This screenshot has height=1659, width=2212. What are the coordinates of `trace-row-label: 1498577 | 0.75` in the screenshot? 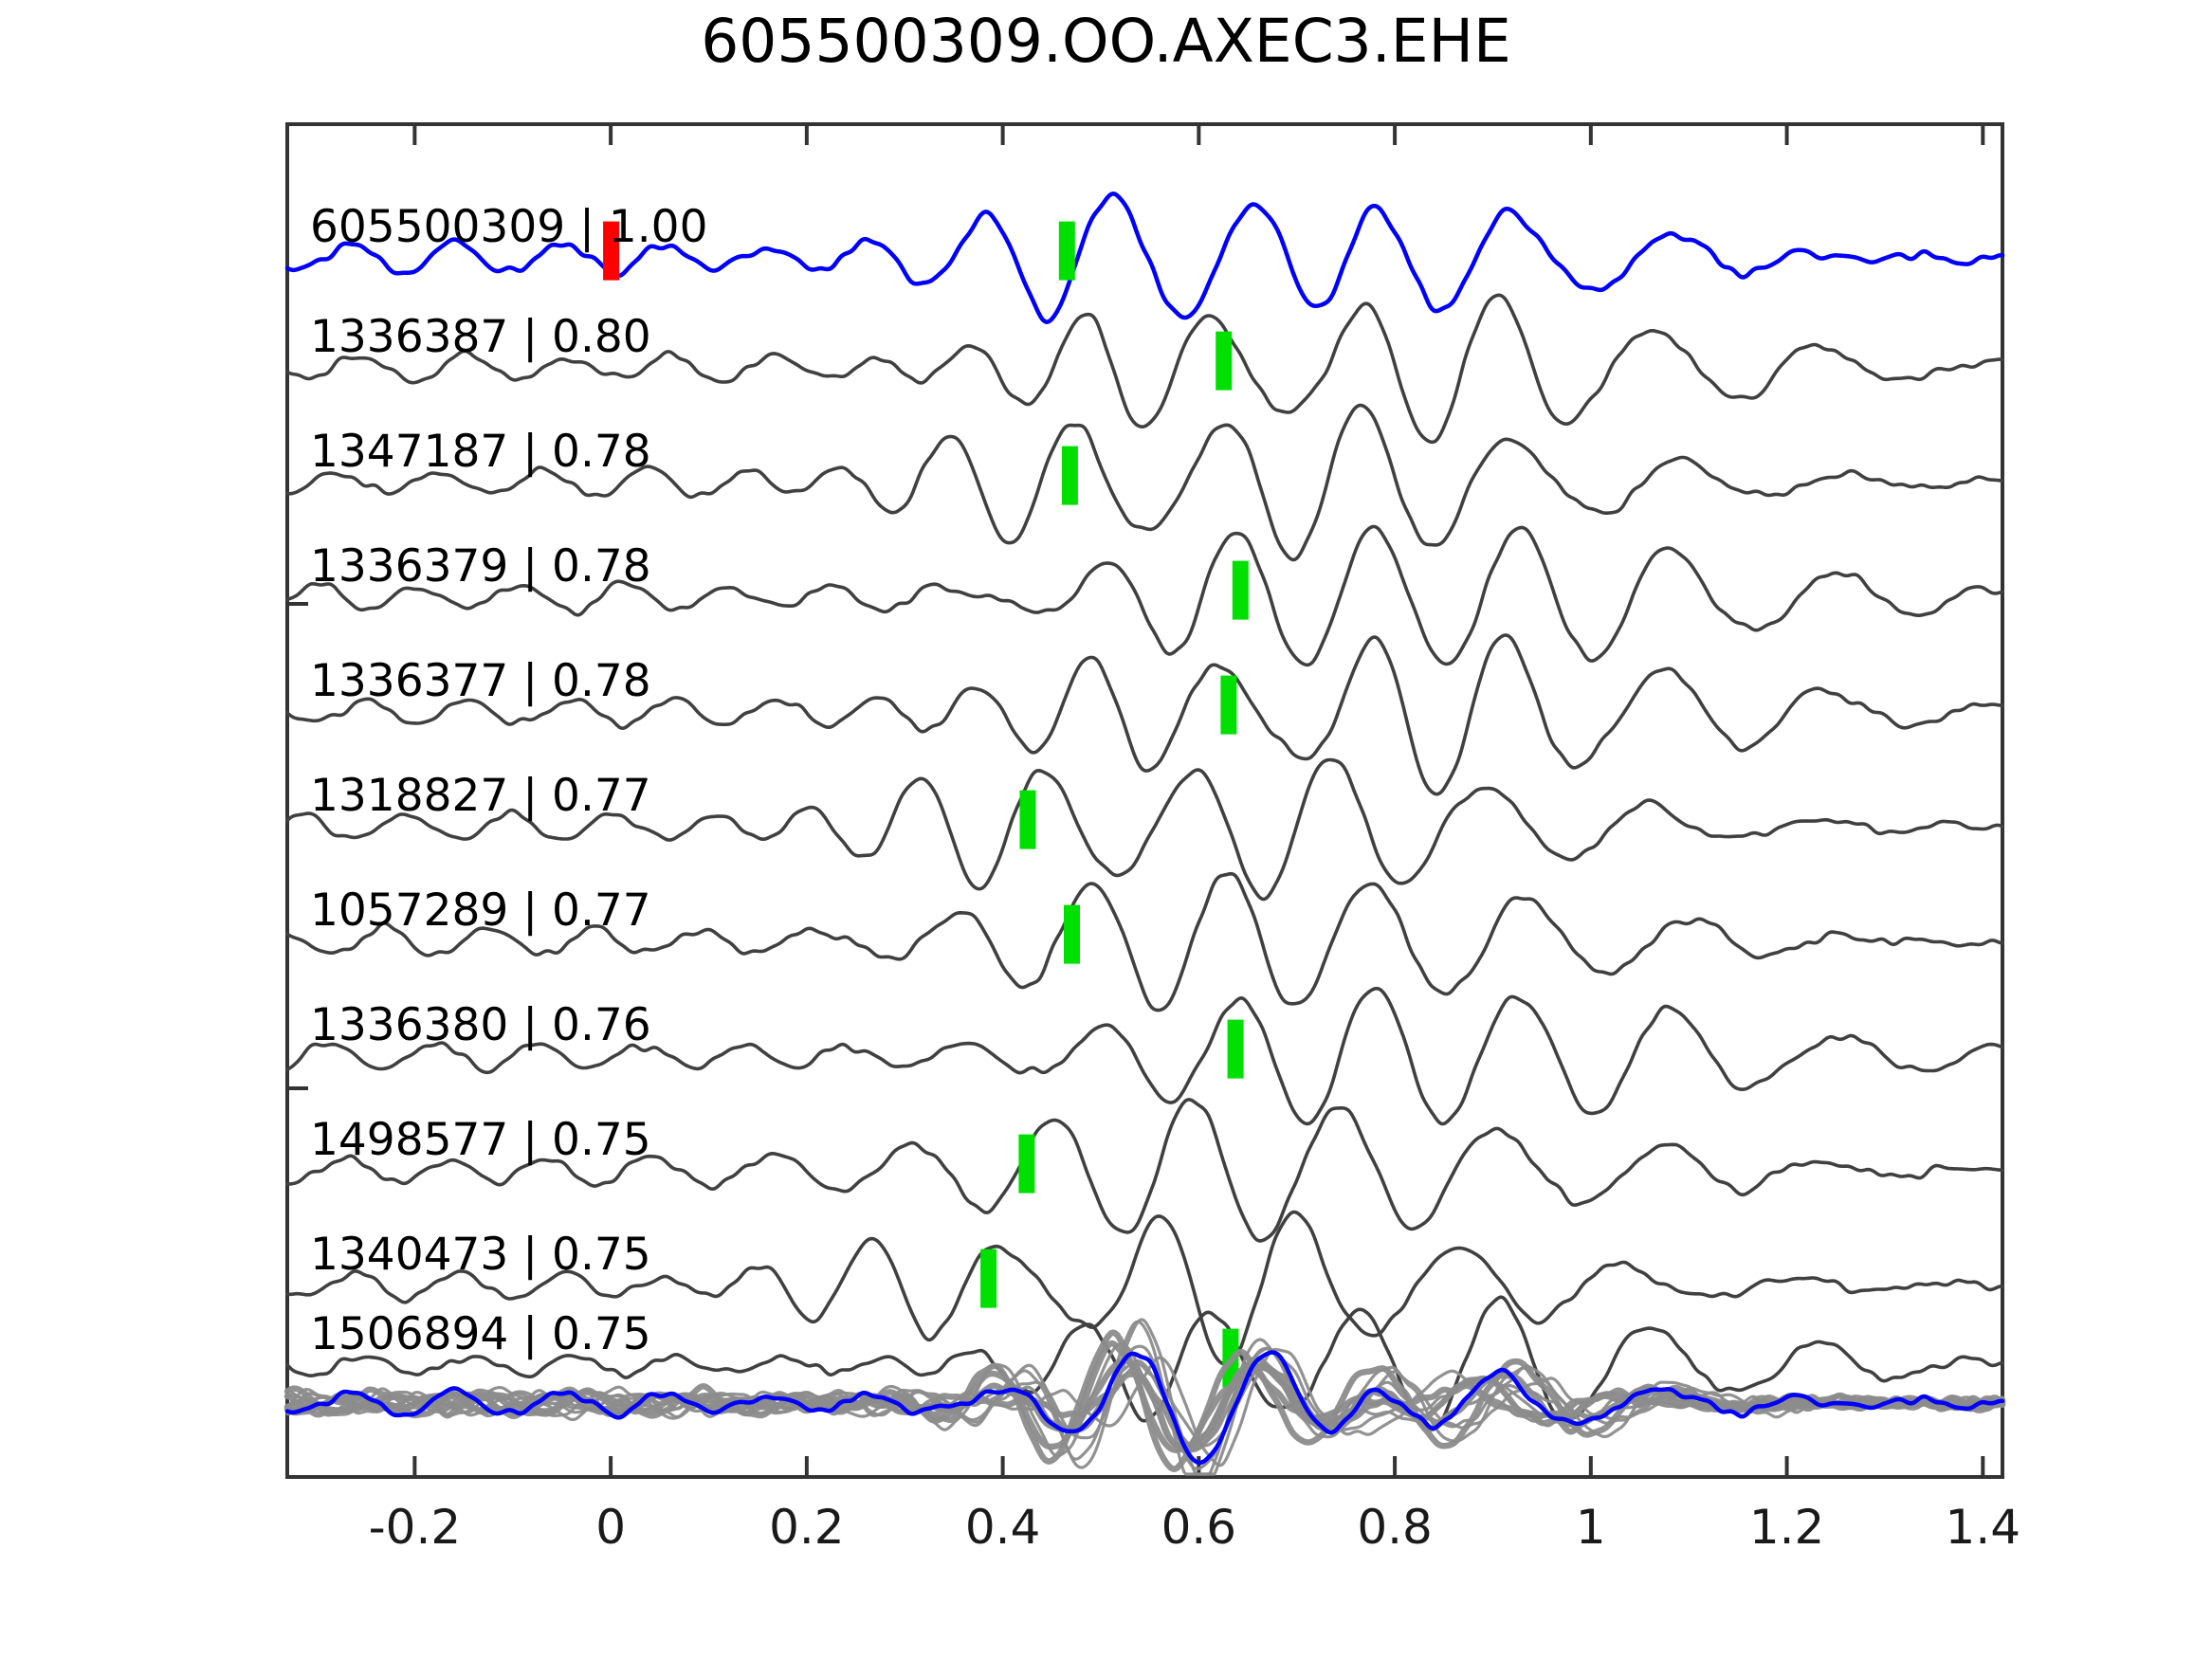 It's located at (480, 1140).